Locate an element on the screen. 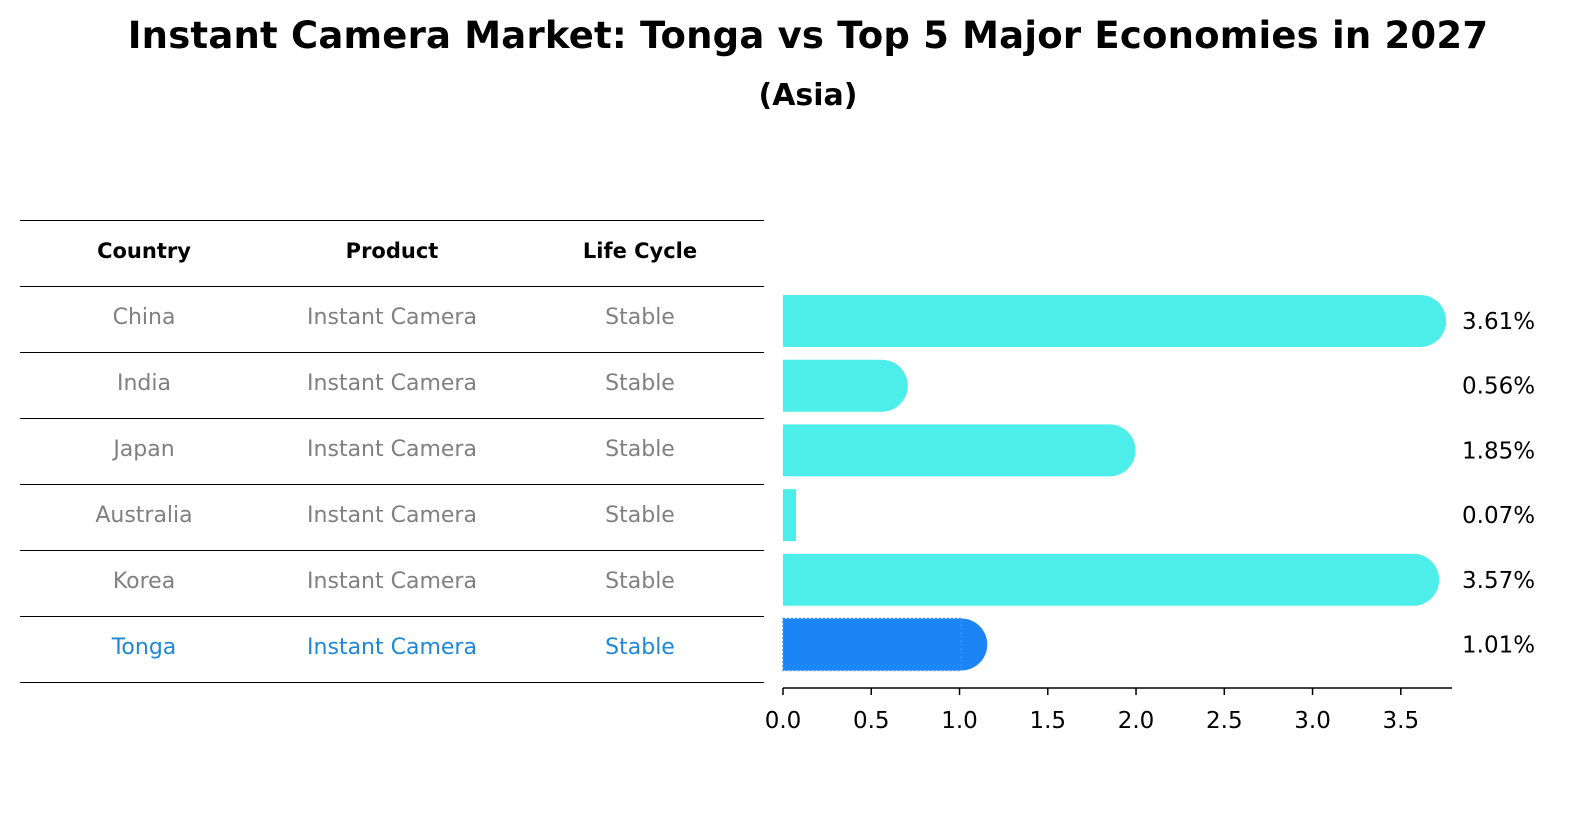 This screenshot has width=1586, height=823. table-cell-country: Tonga is located at coordinates (144, 647).